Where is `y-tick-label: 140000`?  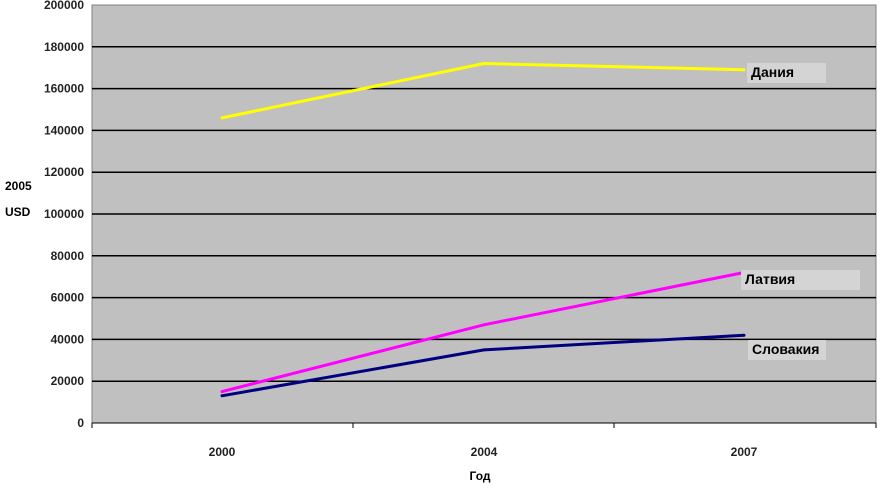
y-tick-label: 140000 is located at coordinates (64, 130).